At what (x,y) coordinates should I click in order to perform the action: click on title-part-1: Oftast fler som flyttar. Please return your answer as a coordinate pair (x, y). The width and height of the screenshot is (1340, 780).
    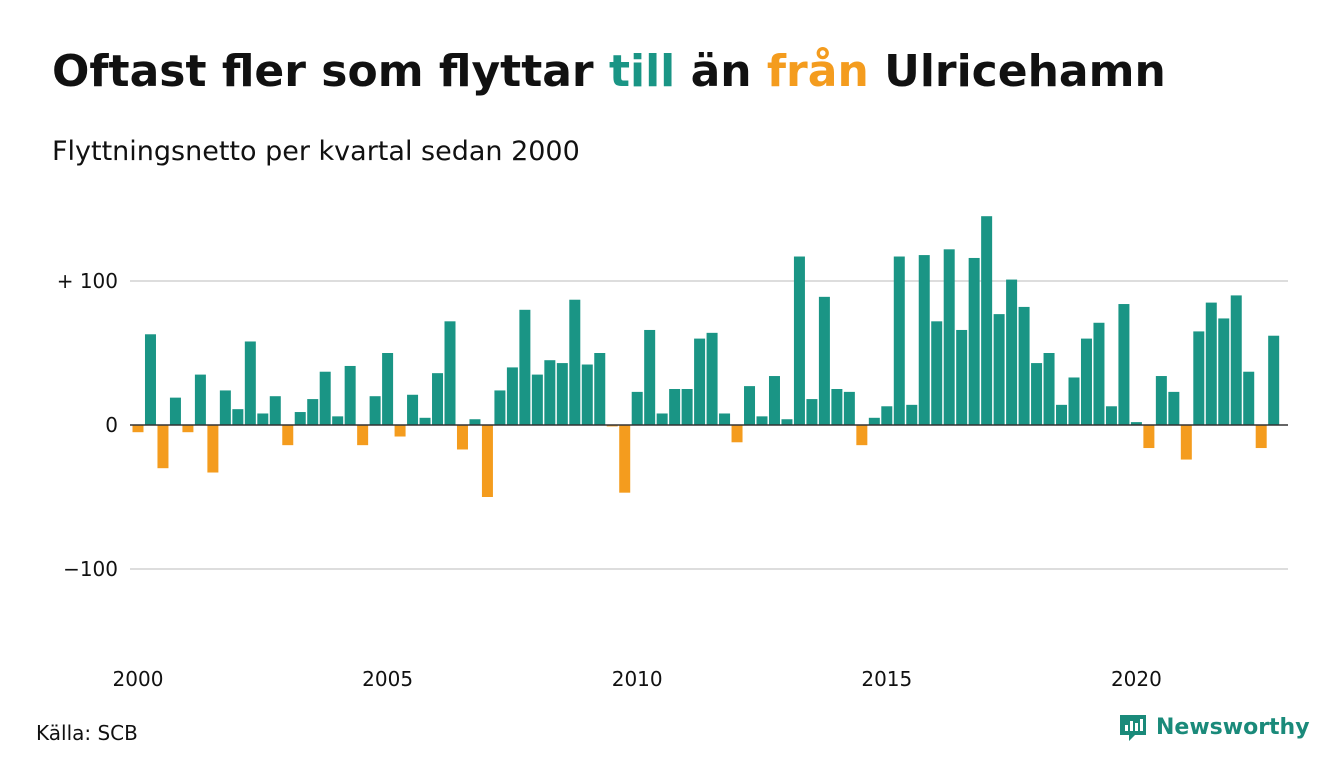
    Looking at the image, I should click on (323, 71).